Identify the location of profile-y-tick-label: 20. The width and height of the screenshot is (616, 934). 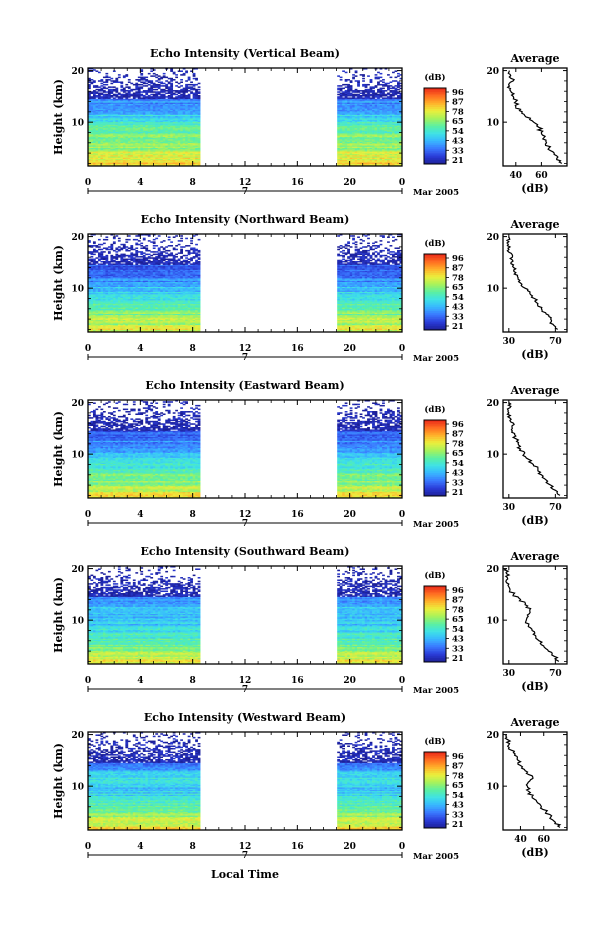
(492, 72).